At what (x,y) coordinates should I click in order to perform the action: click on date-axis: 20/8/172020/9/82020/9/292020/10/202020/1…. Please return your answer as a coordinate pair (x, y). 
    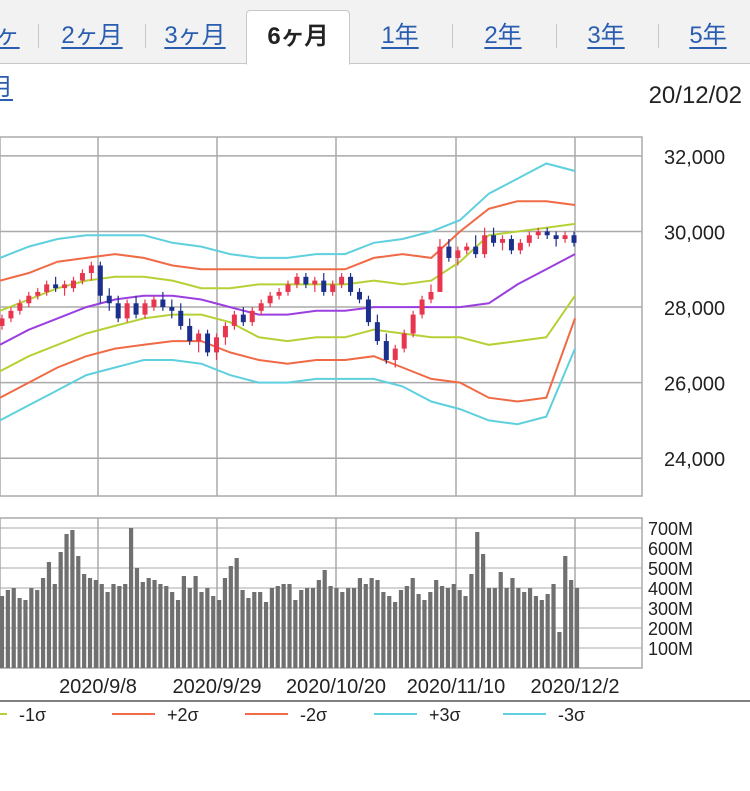
    Looking at the image, I should click on (375, 689).